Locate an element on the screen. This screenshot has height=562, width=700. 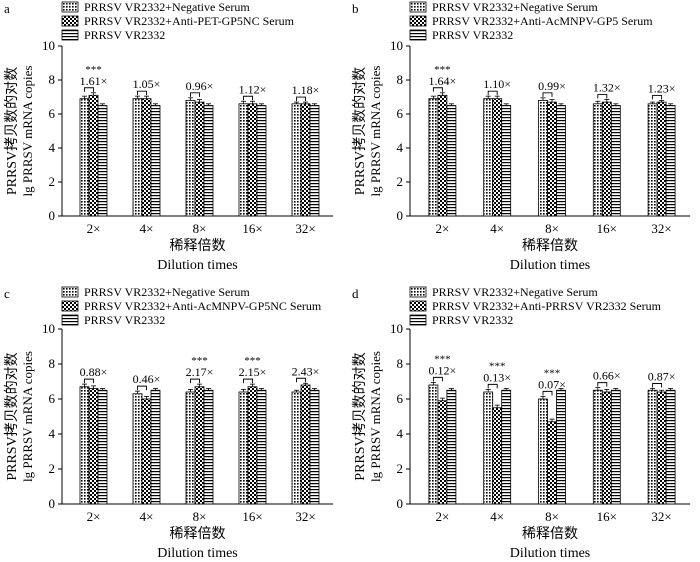
fold-label: 1.10× is located at coordinates (497, 84).